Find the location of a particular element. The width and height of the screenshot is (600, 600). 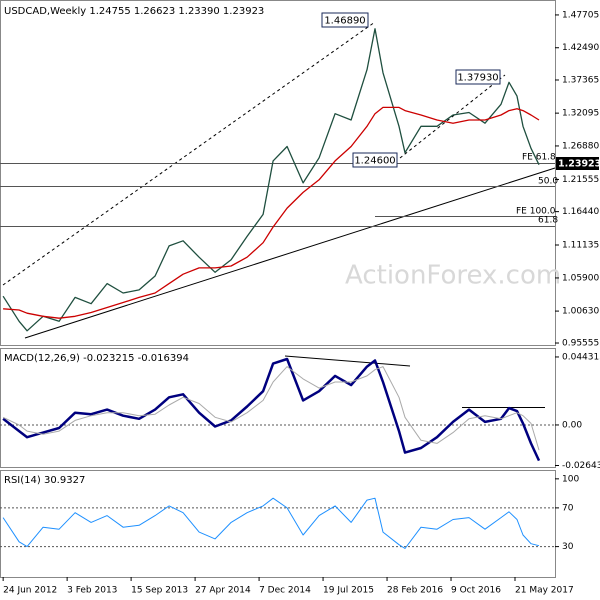

price-tag is located at coordinates (577, 163).